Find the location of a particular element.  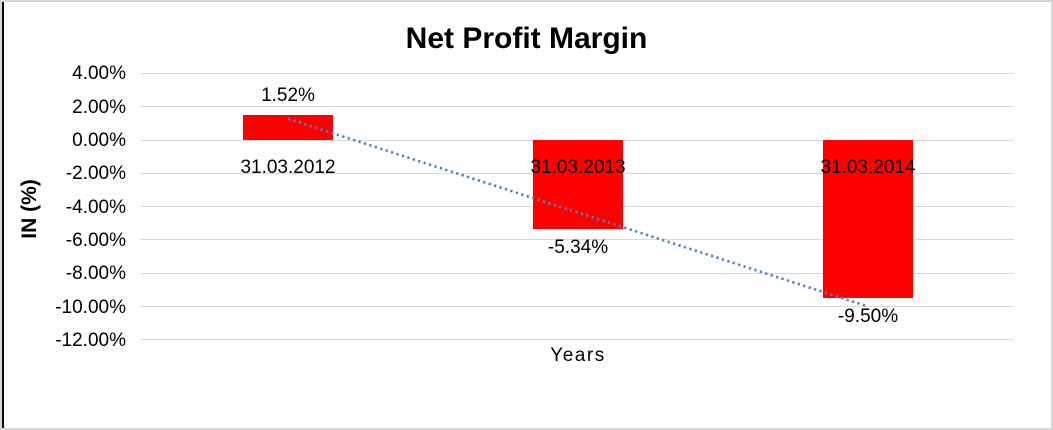

category-label: 31.03.2014 is located at coordinates (868, 167).